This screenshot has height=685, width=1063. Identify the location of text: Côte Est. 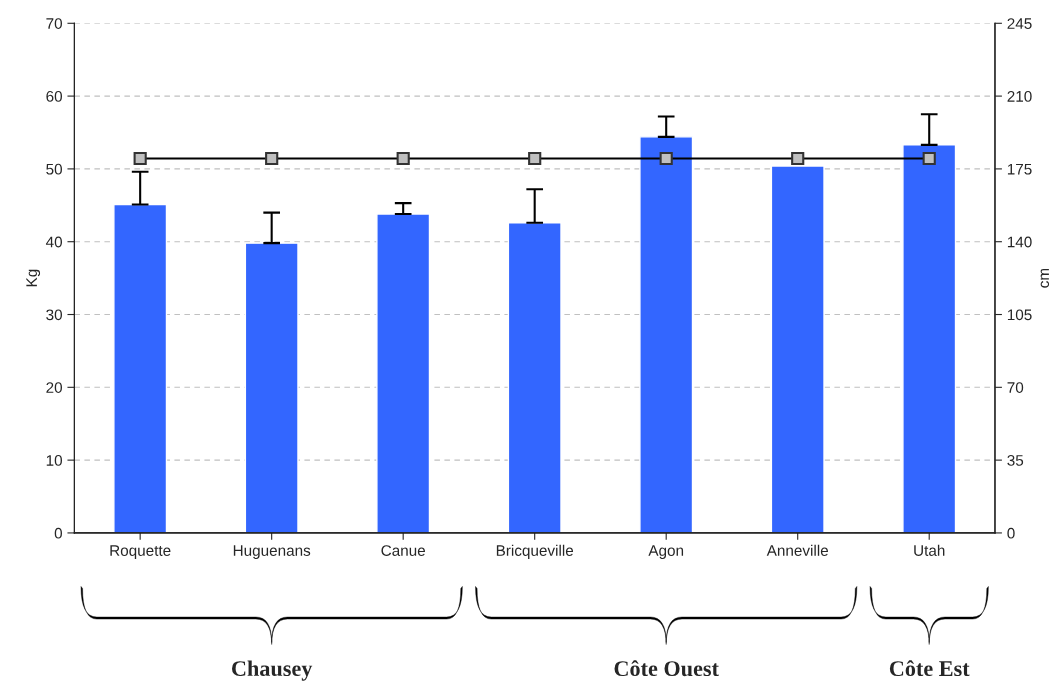
(929, 668).